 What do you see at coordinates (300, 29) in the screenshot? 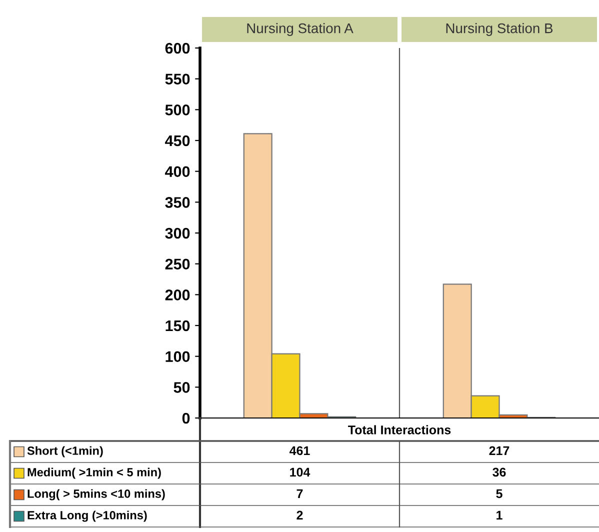
I see `x-tick-label: Nursing Station A` at bounding box center [300, 29].